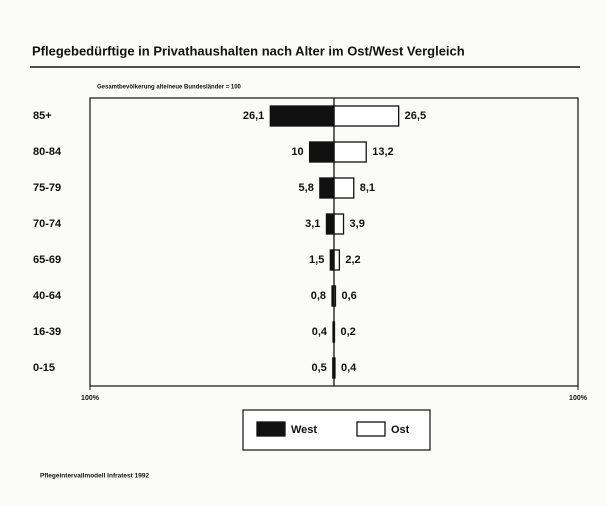  What do you see at coordinates (306, 188) in the screenshot?
I see `value-label: 5,8` at bounding box center [306, 188].